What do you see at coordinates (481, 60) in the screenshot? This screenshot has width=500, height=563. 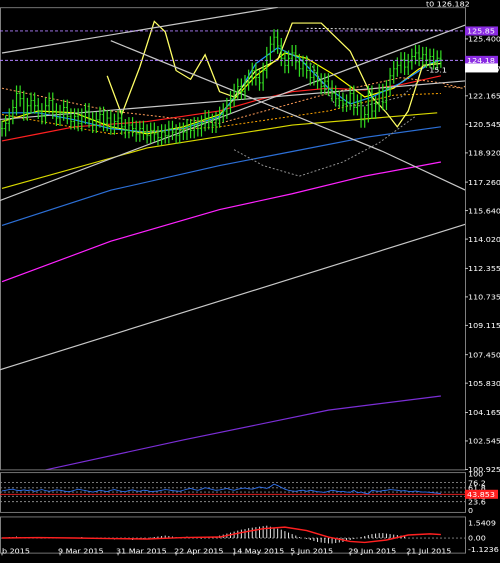 I see `price-label-text: 124.18` at bounding box center [481, 60].